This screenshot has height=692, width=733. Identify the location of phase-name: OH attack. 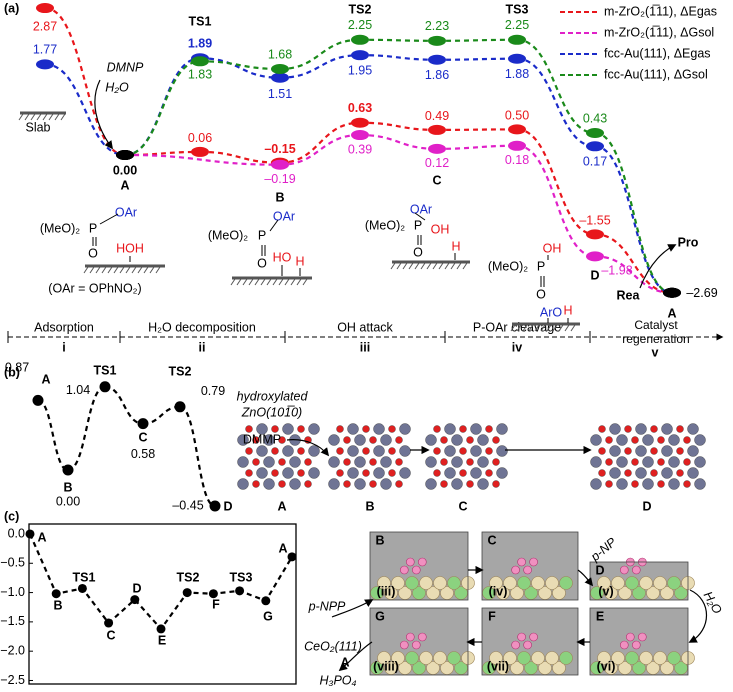
(365, 327).